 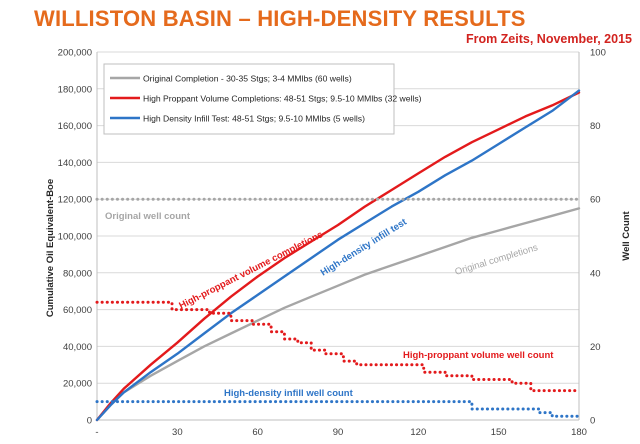 What do you see at coordinates (598, 53) in the screenshot?
I see `y2-tick-label: 100` at bounding box center [598, 53].